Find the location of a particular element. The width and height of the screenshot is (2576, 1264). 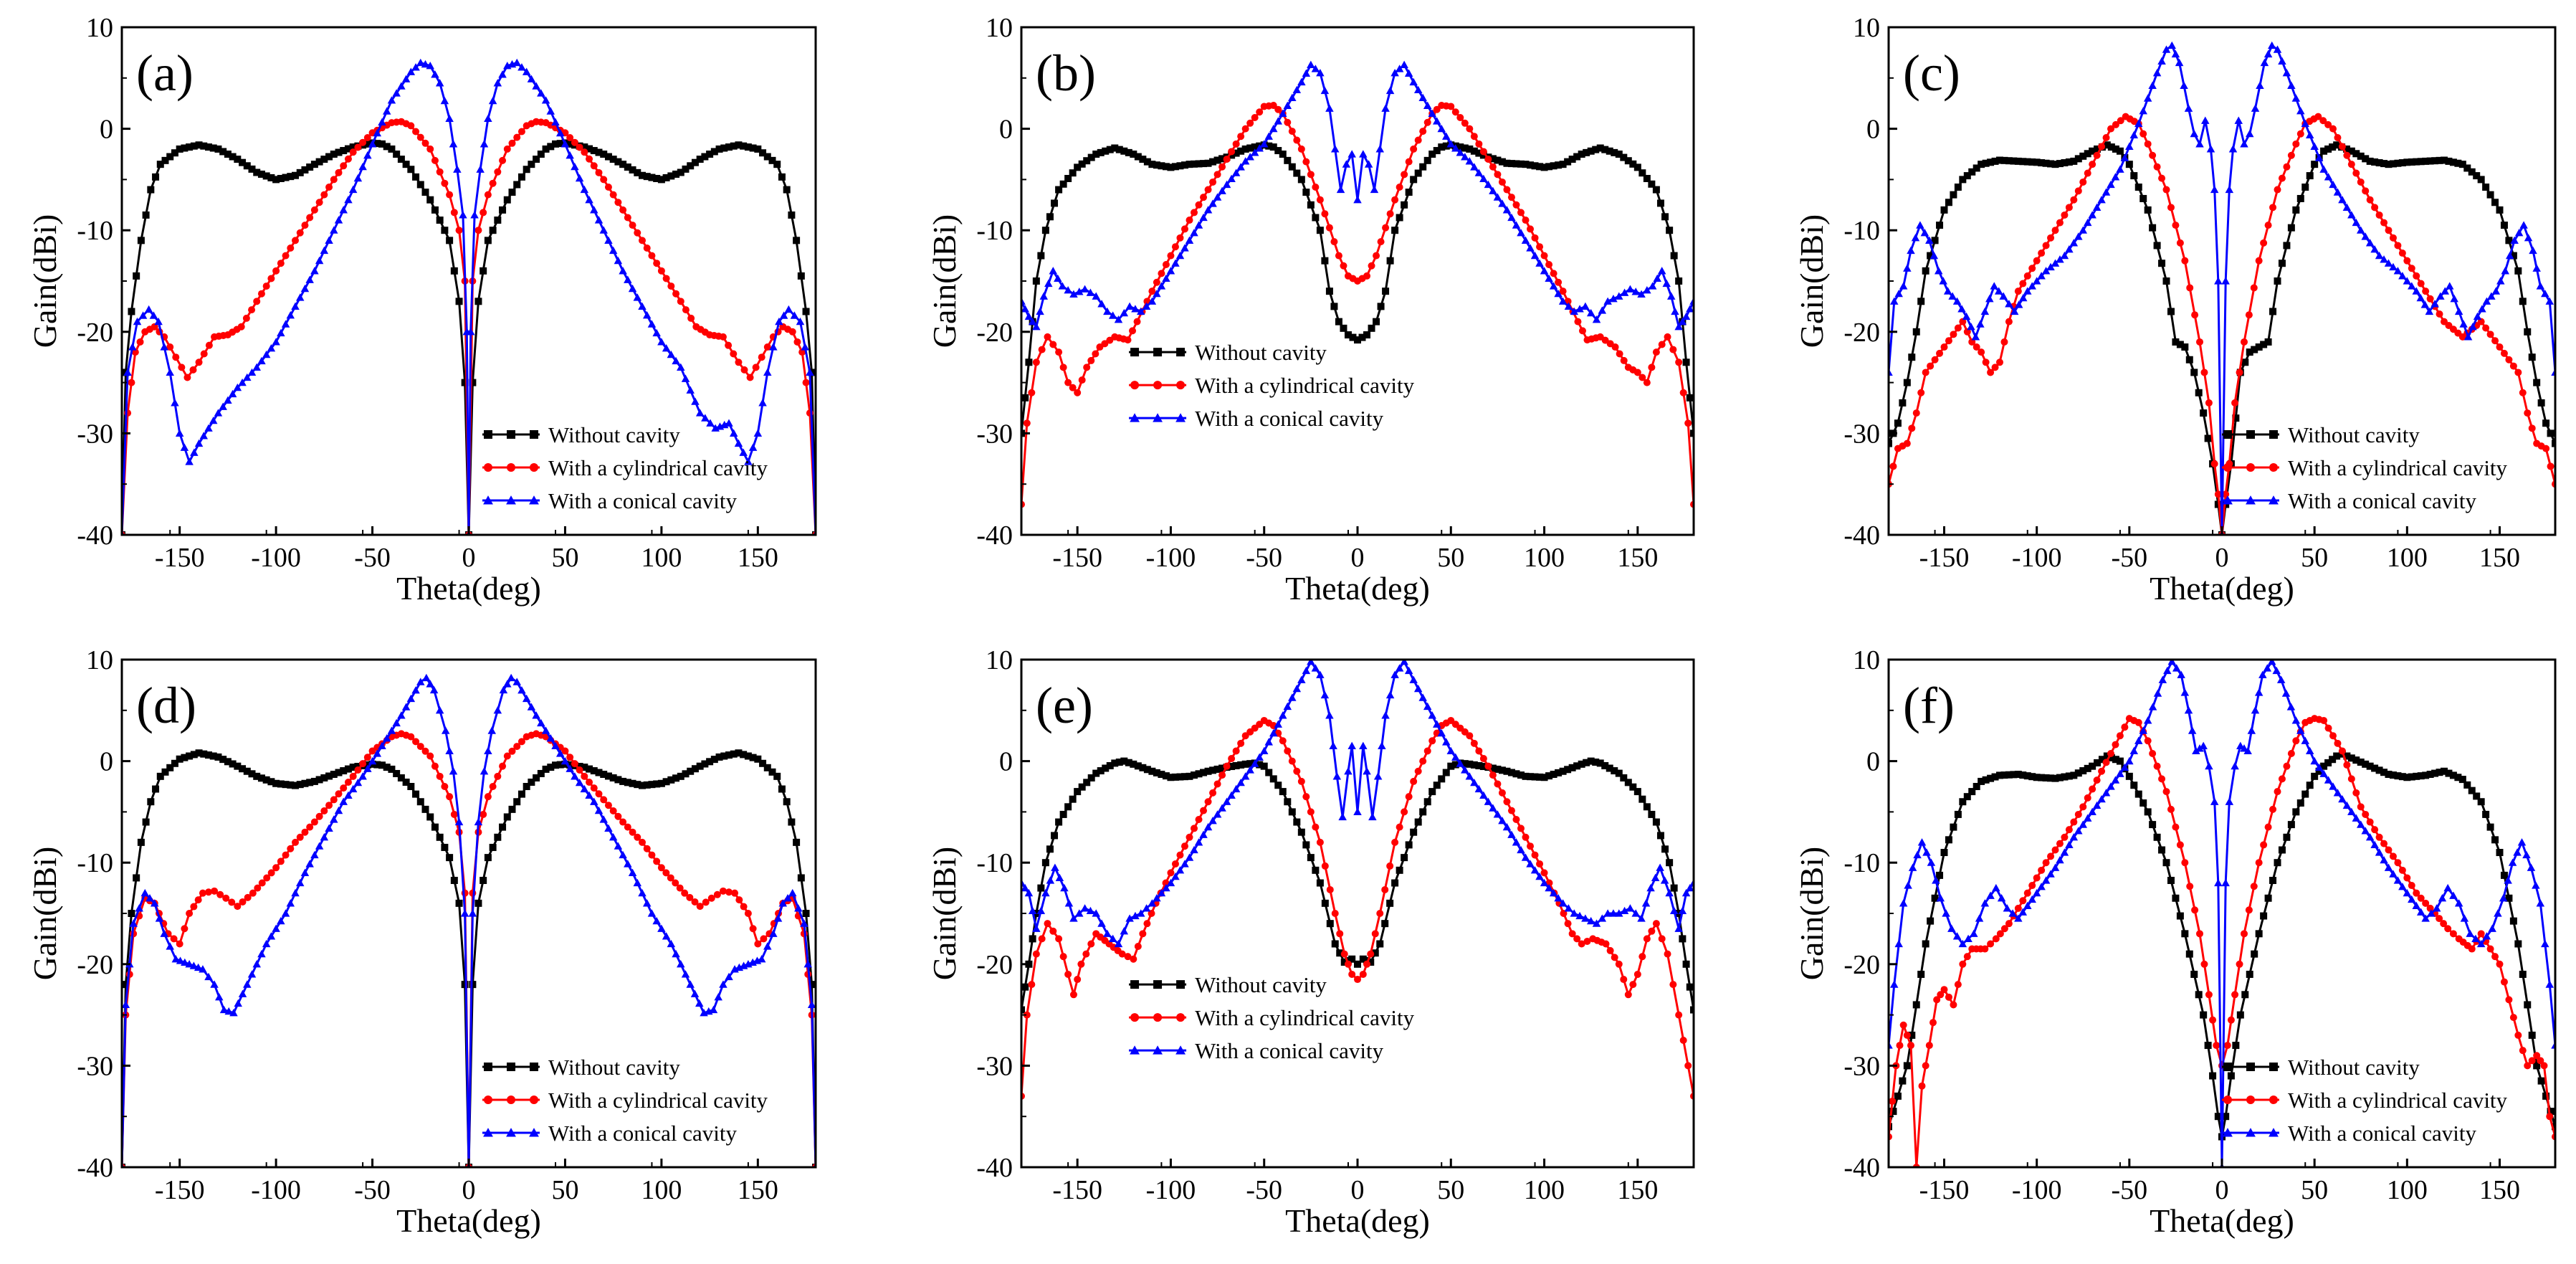

legend-label: With a cylindrical cavity is located at coordinates (1305, 1018).